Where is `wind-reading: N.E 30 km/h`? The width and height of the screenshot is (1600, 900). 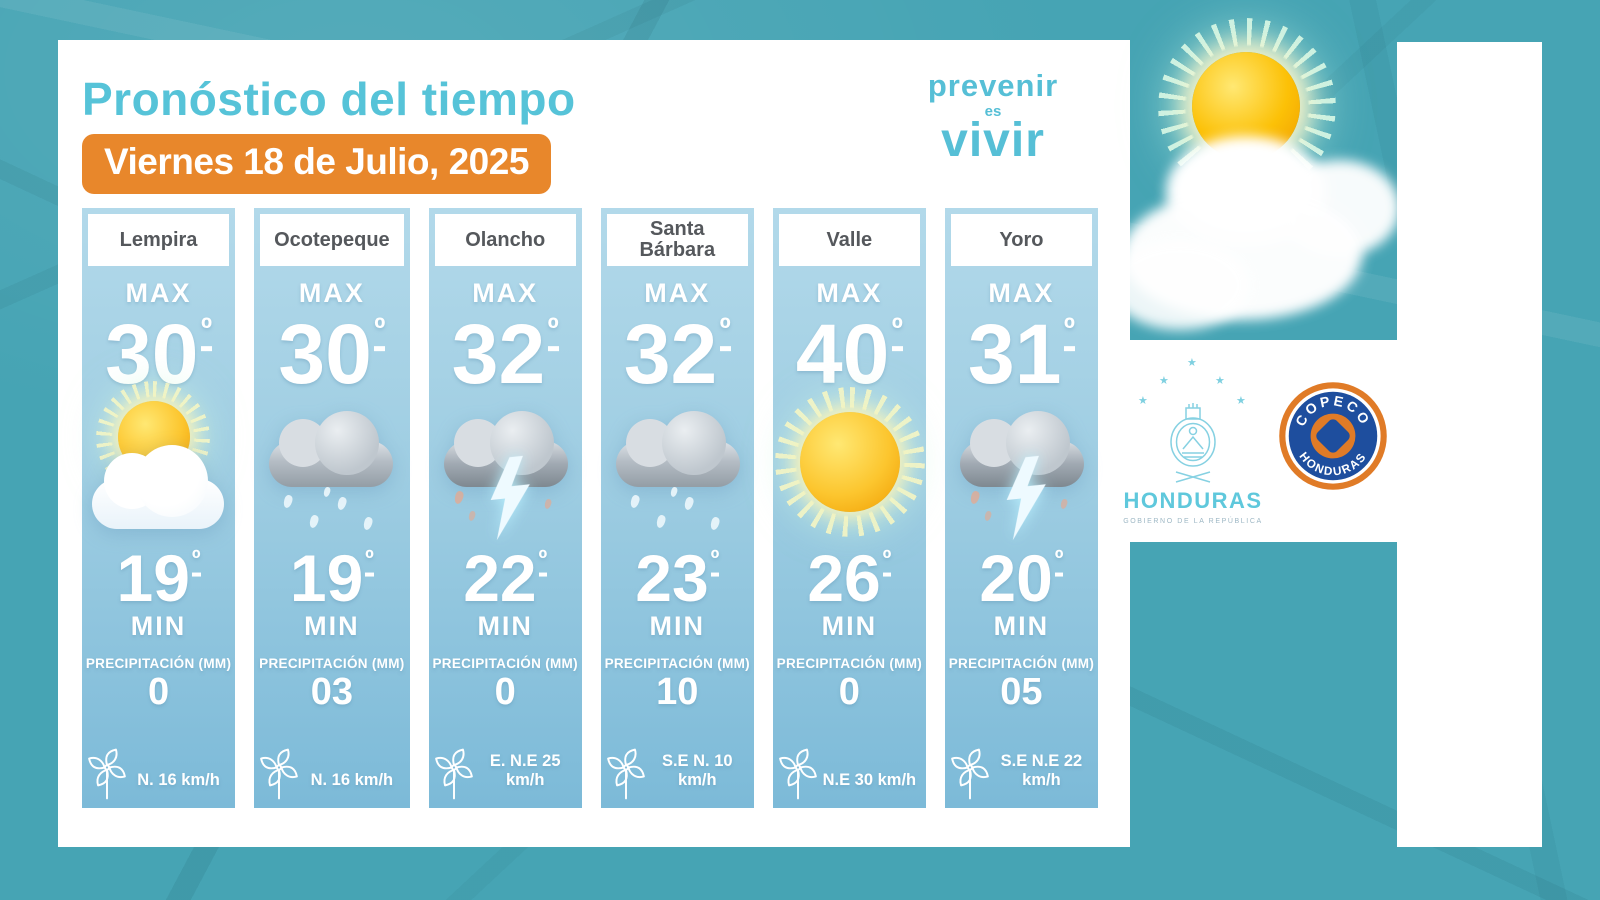 wind-reading: N.E 30 km/h is located at coordinates (869, 780).